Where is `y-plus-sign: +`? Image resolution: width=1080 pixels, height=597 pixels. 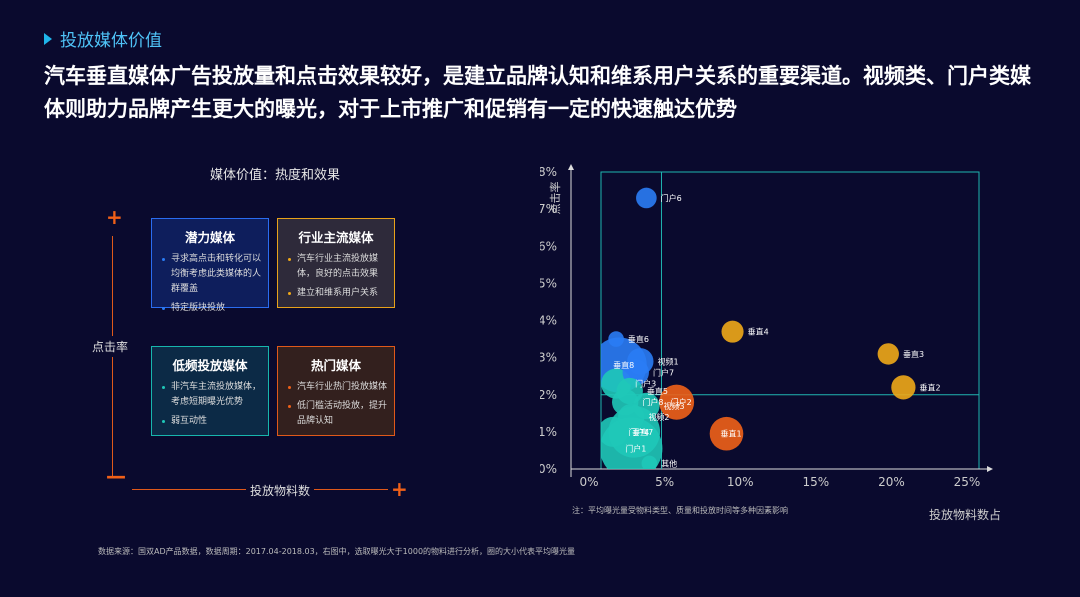 y-plus-sign: + is located at coordinates (114, 217).